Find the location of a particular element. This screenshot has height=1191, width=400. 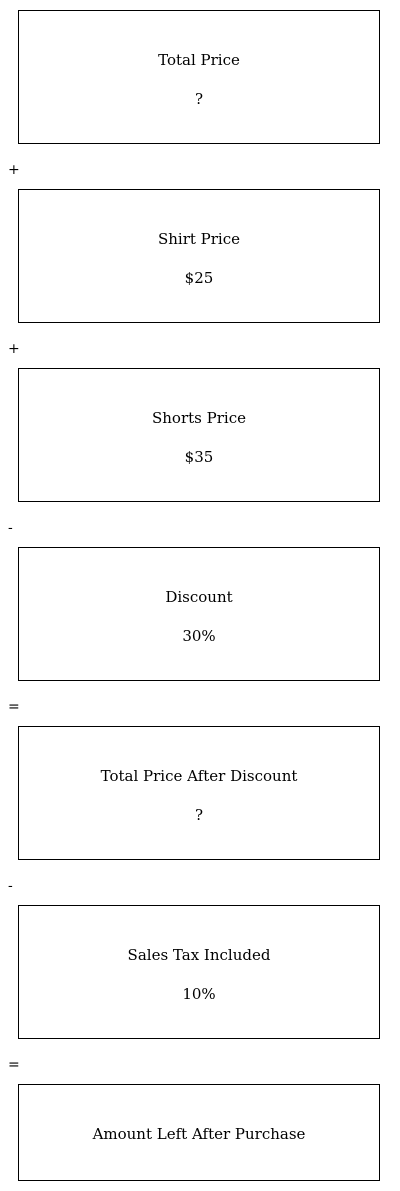

shirt-price-label: Shirt Price is located at coordinates (199, 239).